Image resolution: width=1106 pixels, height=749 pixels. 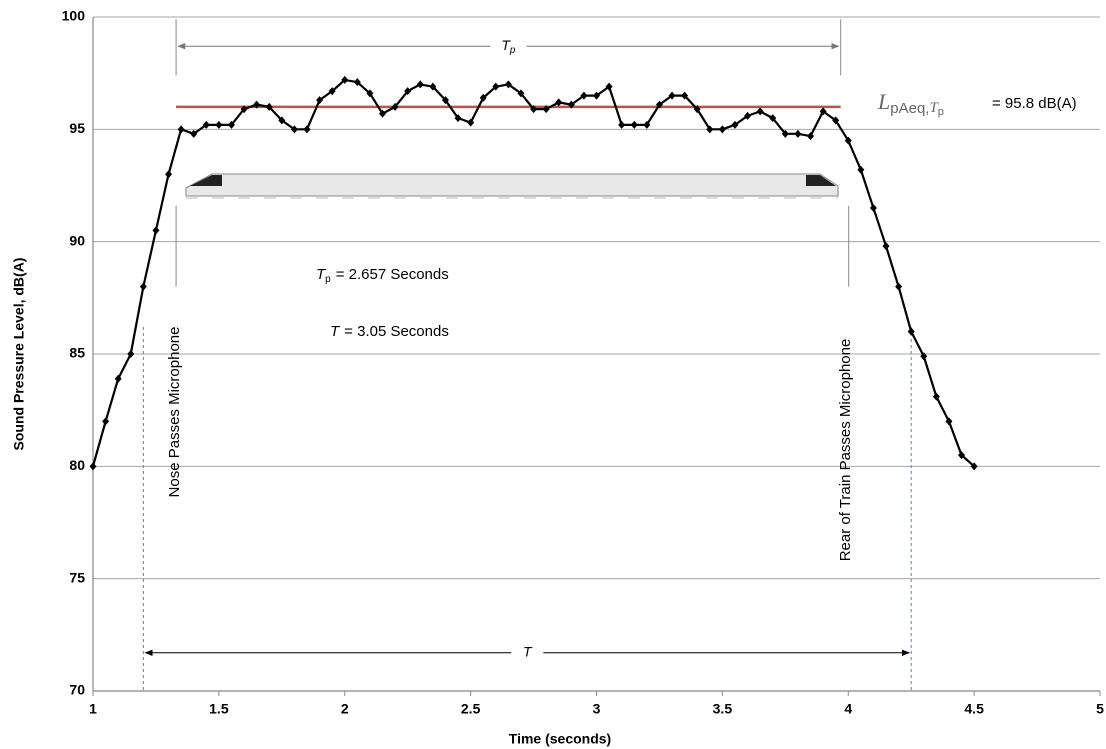 What do you see at coordinates (174, 412) in the screenshot?
I see `nose-label: Nose Passes Microphone` at bounding box center [174, 412].